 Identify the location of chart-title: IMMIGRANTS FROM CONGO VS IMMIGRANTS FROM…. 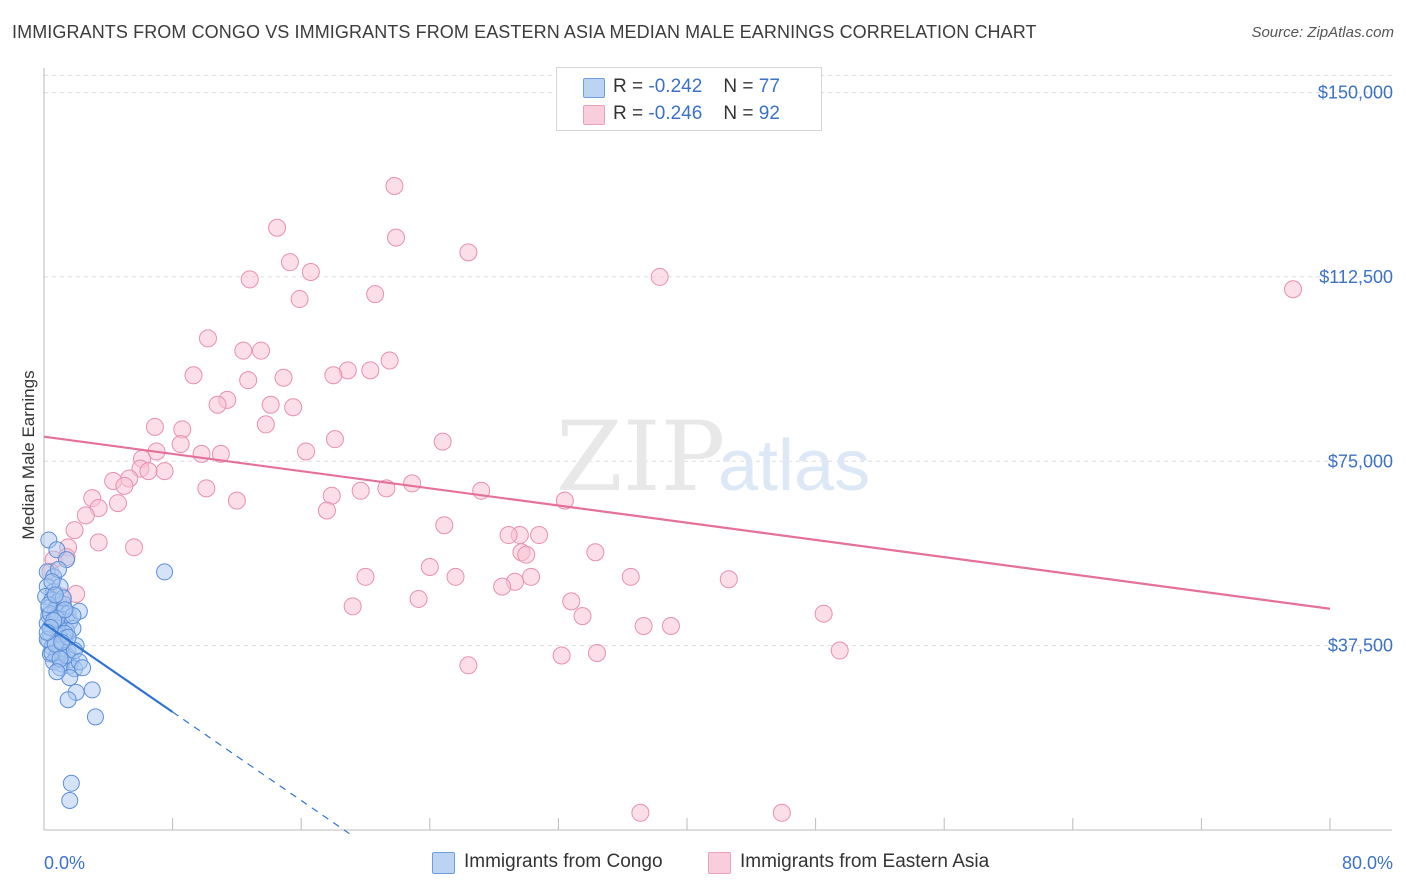
(524, 32).